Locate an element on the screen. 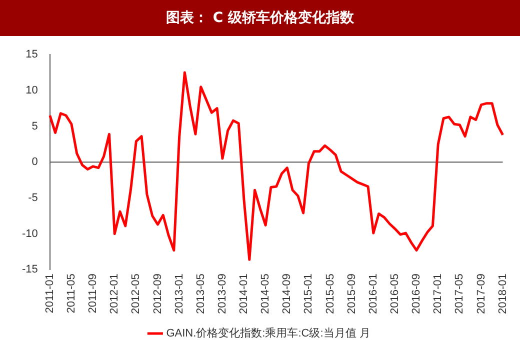 The height and width of the screenshot is (349, 520). x-tick-label: 2017-01 is located at coordinates (438, 294).